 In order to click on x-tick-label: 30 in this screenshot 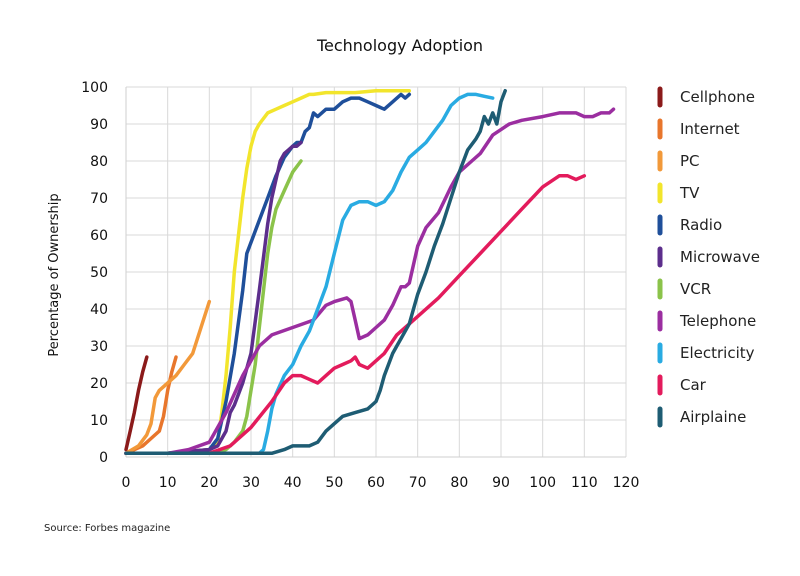, I will do `click(251, 483)`.